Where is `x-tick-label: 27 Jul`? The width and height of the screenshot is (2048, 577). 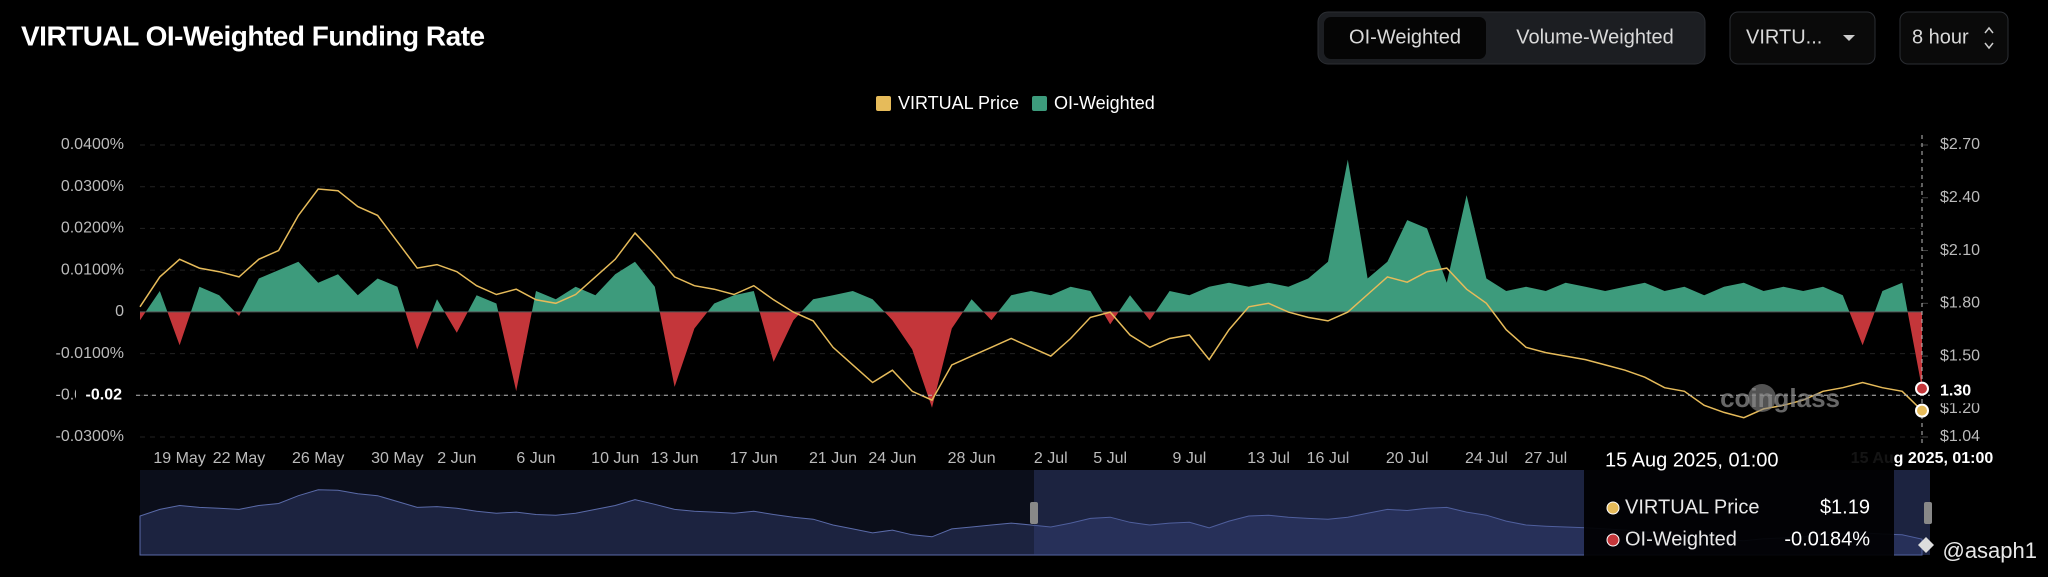 x-tick-label: 27 Jul is located at coordinates (1545, 458).